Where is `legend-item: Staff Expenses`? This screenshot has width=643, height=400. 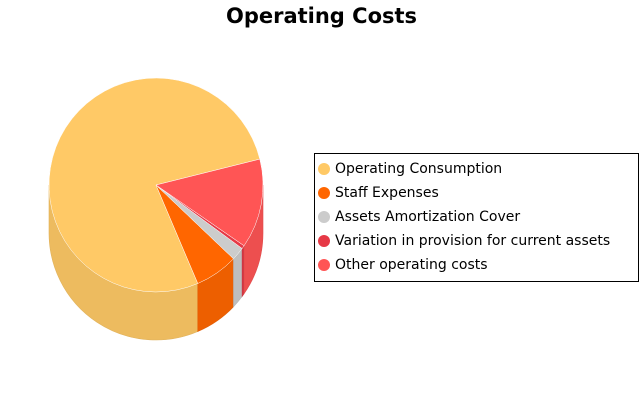
legend-item: Staff Expenses is located at coordinates (478, 193).